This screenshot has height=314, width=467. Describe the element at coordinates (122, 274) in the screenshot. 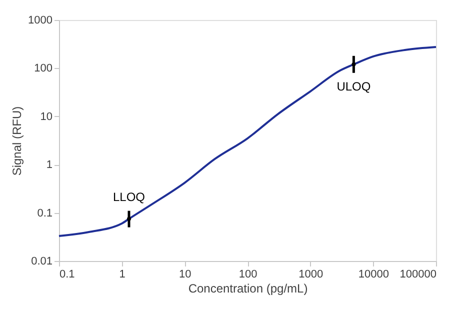

I see `x-tick-label: 1` at that location.